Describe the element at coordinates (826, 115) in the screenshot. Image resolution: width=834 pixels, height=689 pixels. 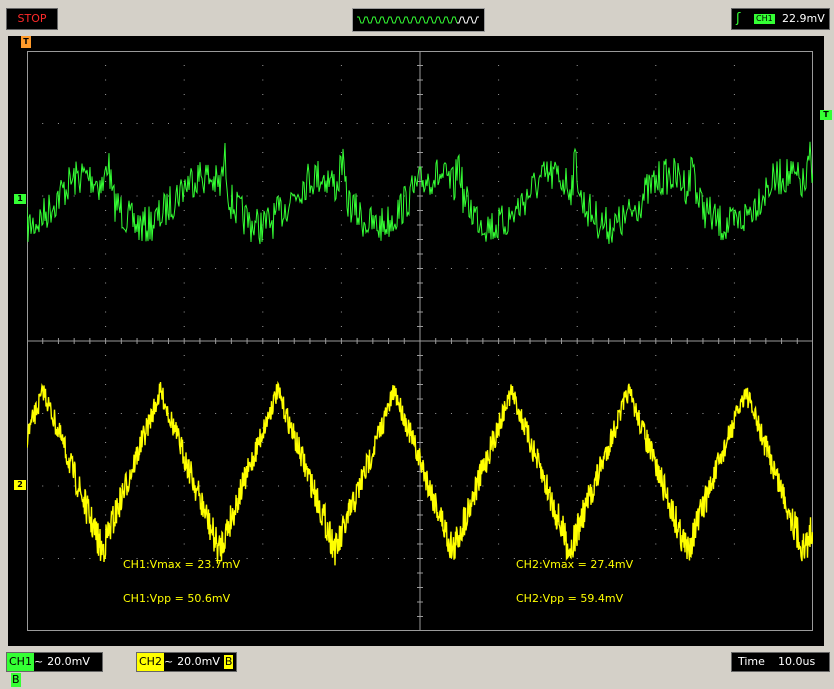
I see `trigger-level-marker: T` at that location.